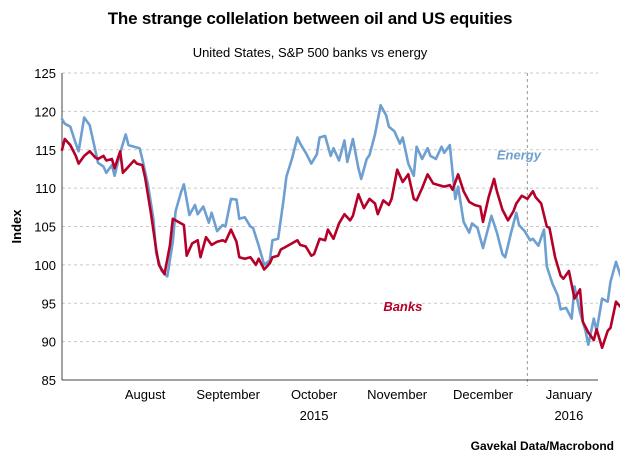  Describe the element at coordinates (45, 265) in the screenshot. I see `y-tick-label: 100` at that location.